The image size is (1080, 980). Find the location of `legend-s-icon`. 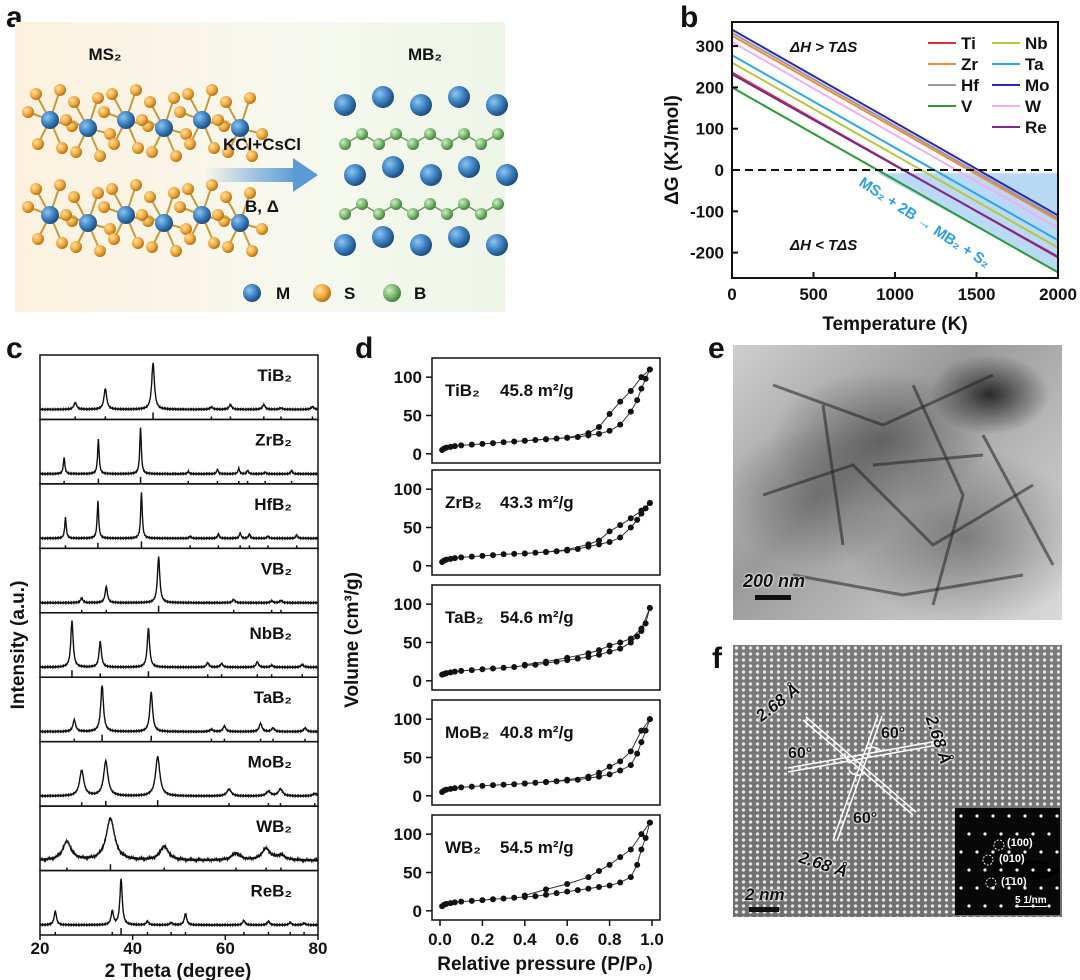

legend-s-icon is located at coordinates (322, 293).